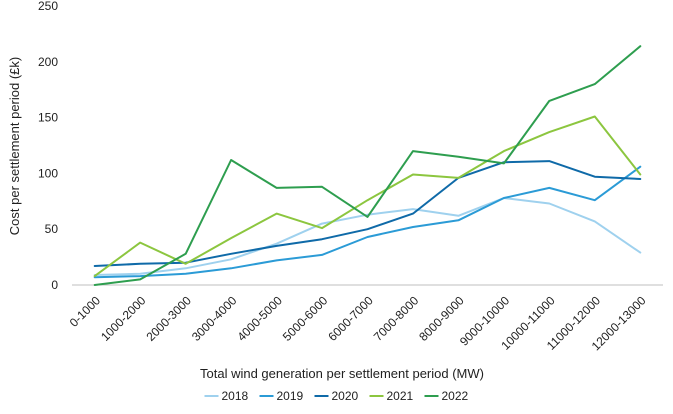 This screenshot has width=673, height=414. Describe the element at coordinates (52, 229) in the screenshot. I see `y-tick-label: 50` at that location.